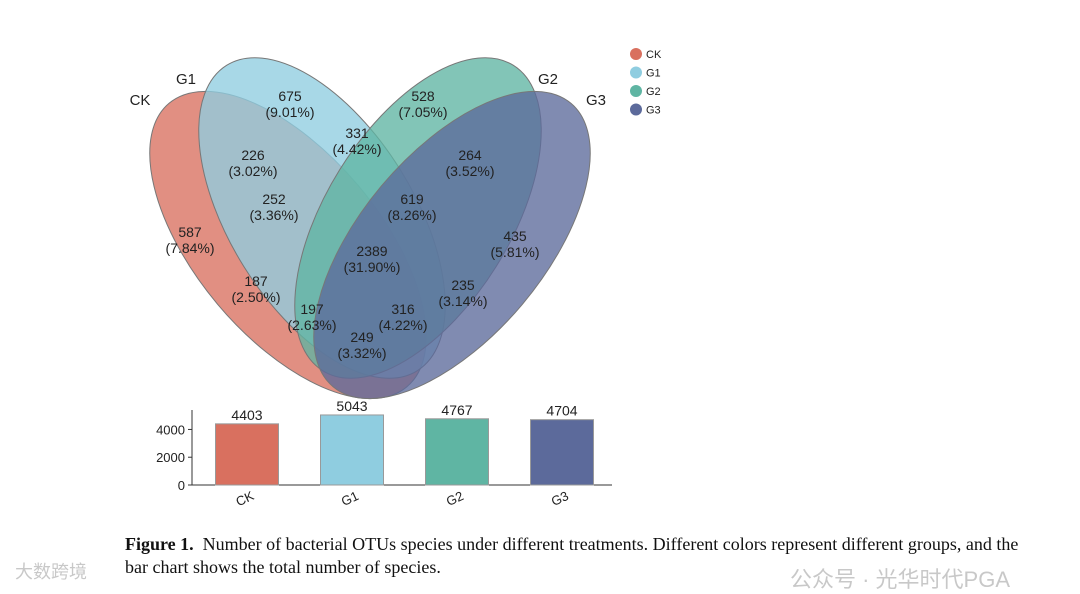 The image size is (1080, 594). Describe the element at coordinates (463, 285) in the screenshot. I see `venn-region-count: 235` at that location.